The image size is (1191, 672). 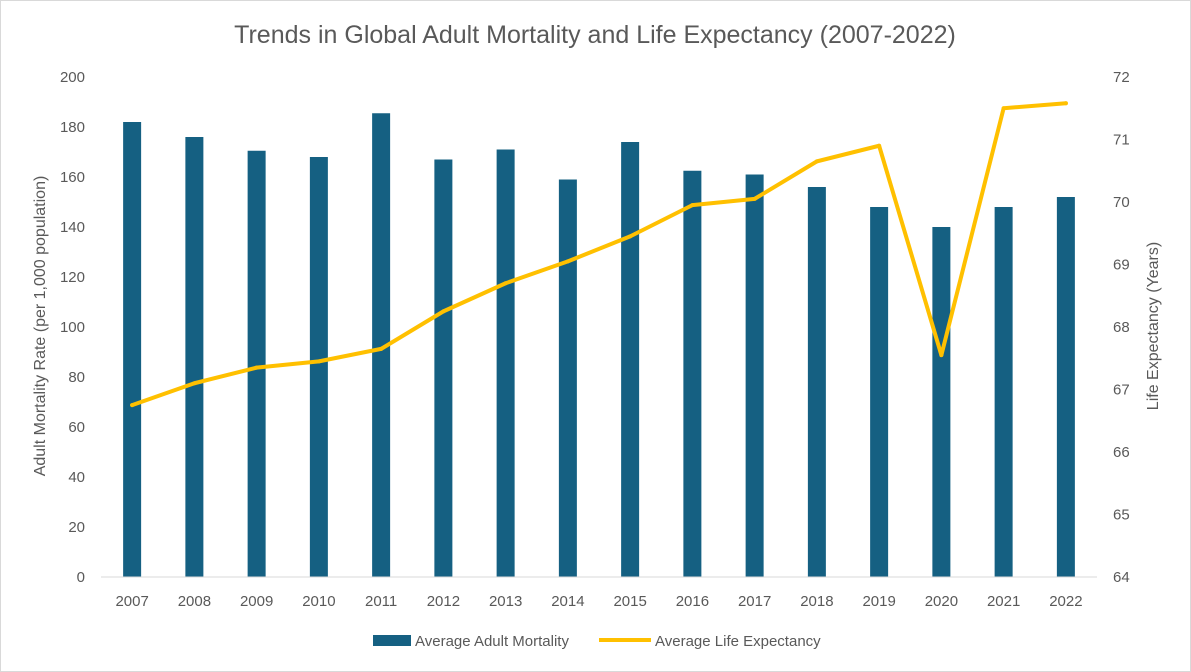 What do you see at coordinates (318, 601) in the screenshot?
I see `x-tick-label: 2010` at bounding box center [318, 601].